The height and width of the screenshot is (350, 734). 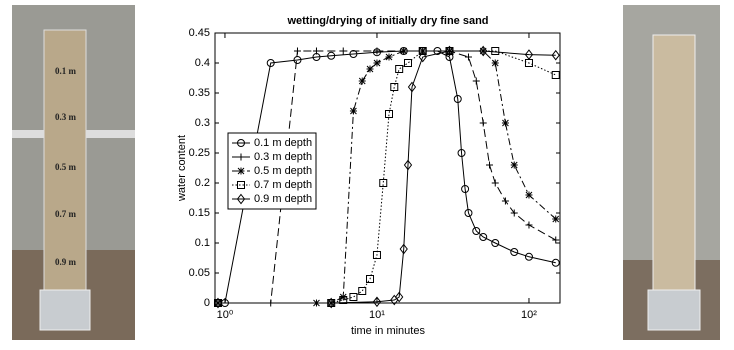 What do you see at coordinates (283, 185) in the screenshot?
I see `legend-label: 0.7 m depth` at bounding box center [283, 185].